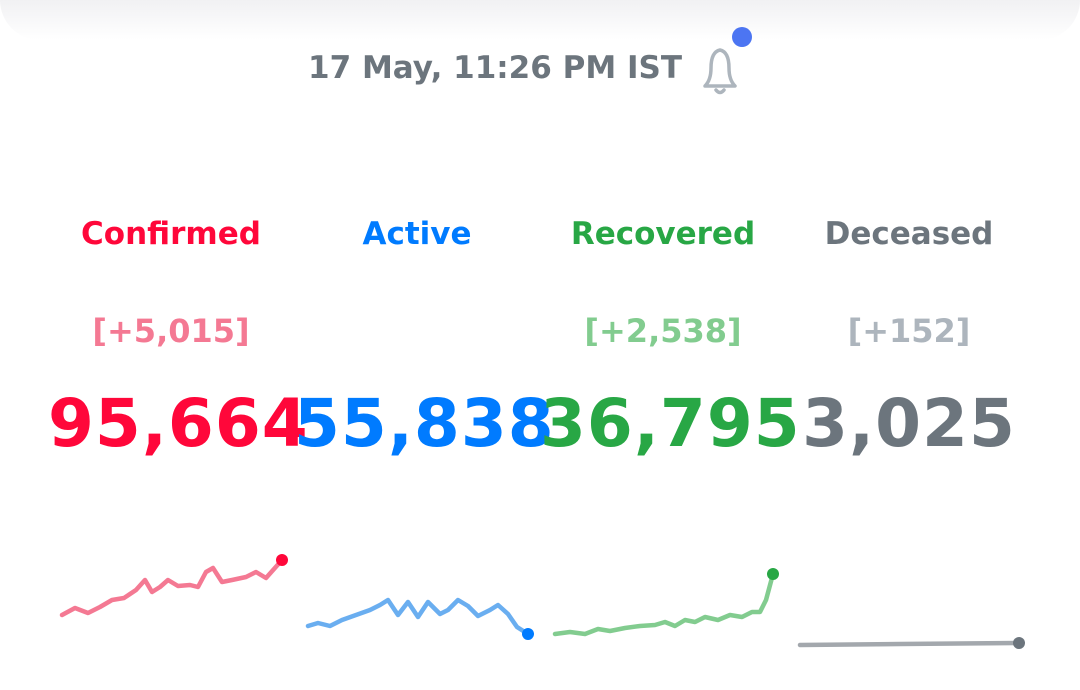  I want to click on notification-dot, so click(742, 37).